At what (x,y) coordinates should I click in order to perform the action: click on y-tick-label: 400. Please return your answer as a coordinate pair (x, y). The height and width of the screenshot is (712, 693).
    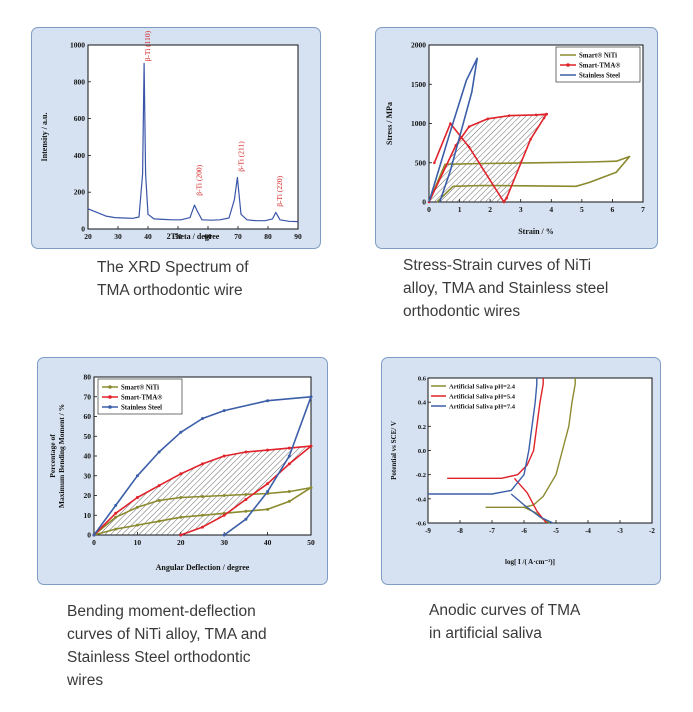
    Looking at the image, I should click on (80, 155).